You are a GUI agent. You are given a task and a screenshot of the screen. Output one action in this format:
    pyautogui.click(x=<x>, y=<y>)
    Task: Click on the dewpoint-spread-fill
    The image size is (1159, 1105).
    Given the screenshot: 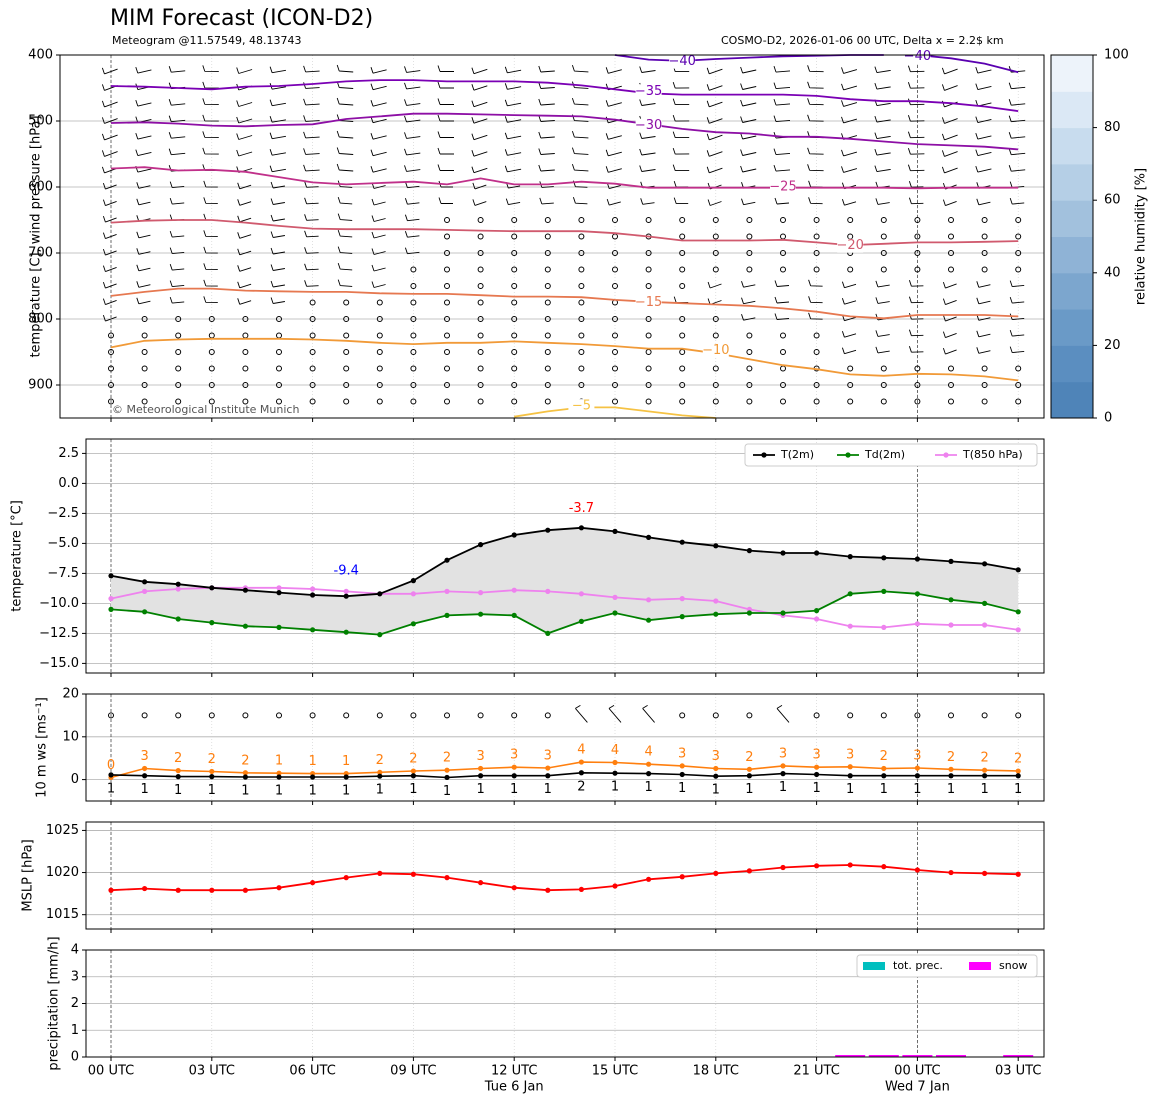 What is the action you would take?
    pyautogui.click(x=565, y=581)
    